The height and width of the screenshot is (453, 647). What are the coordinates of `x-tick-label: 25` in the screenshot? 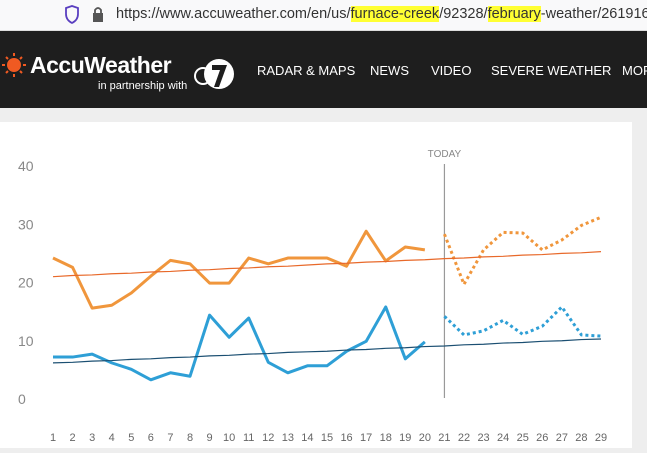 It's located at (523, 438).